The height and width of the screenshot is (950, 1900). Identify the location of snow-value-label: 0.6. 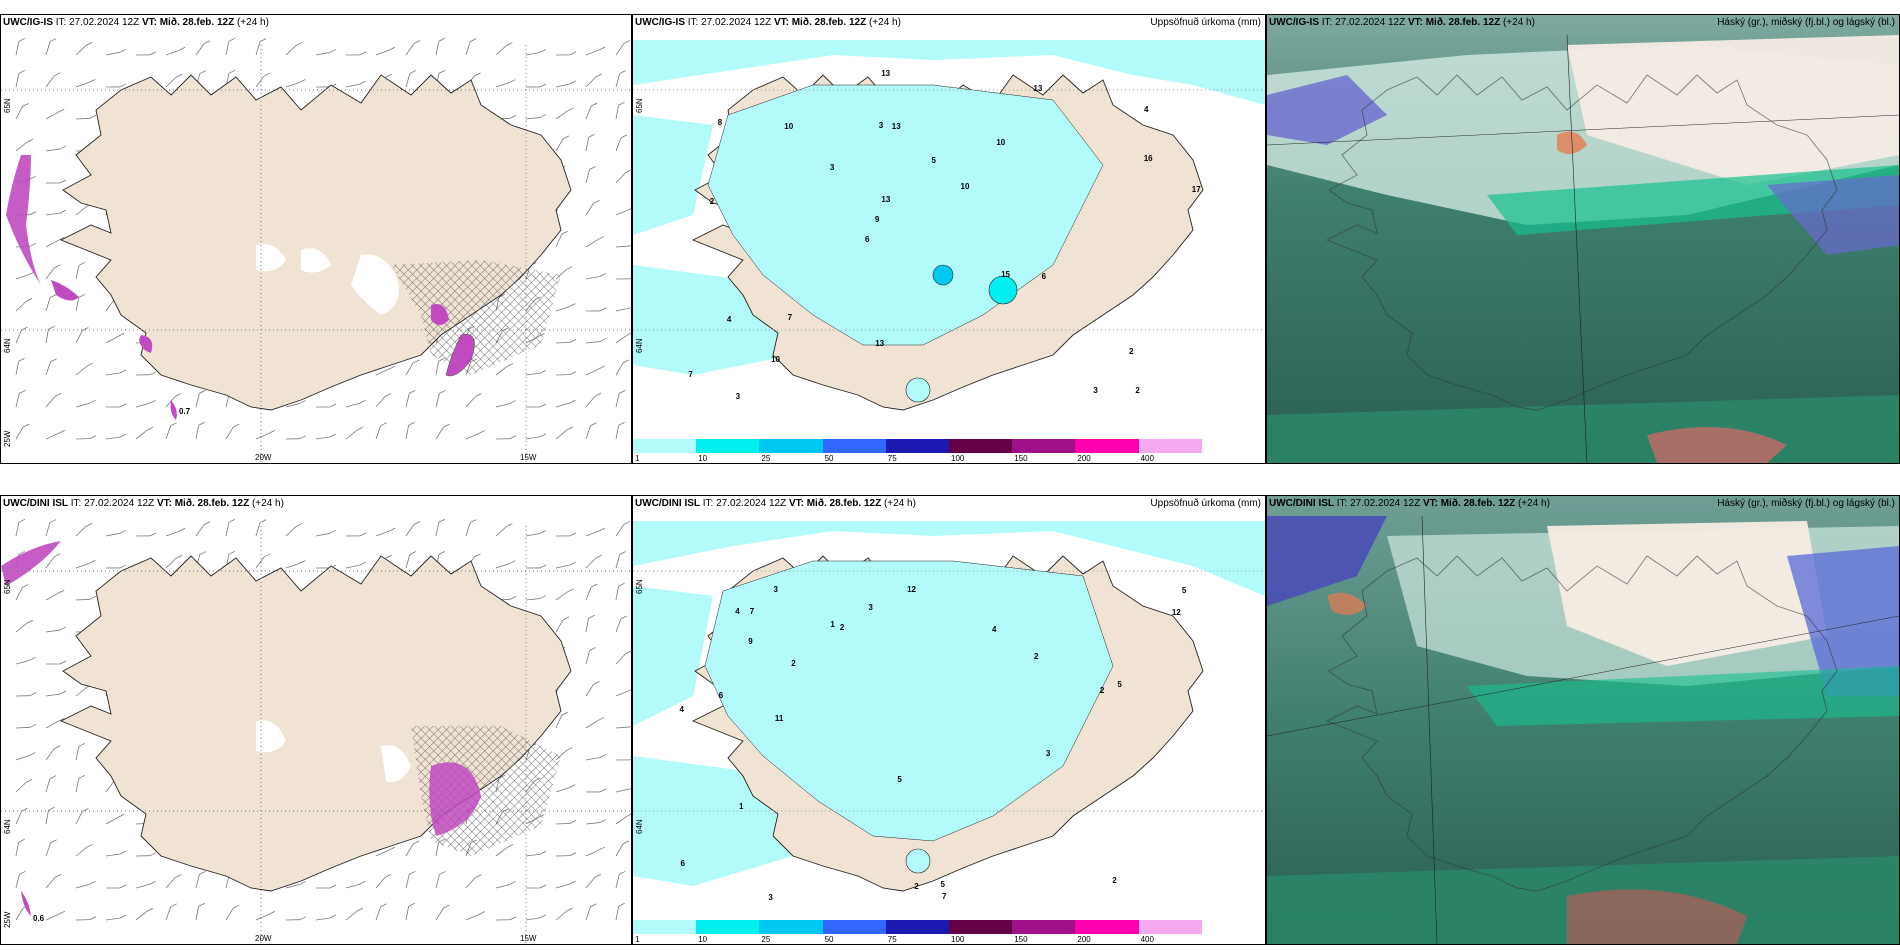
(39, 918).